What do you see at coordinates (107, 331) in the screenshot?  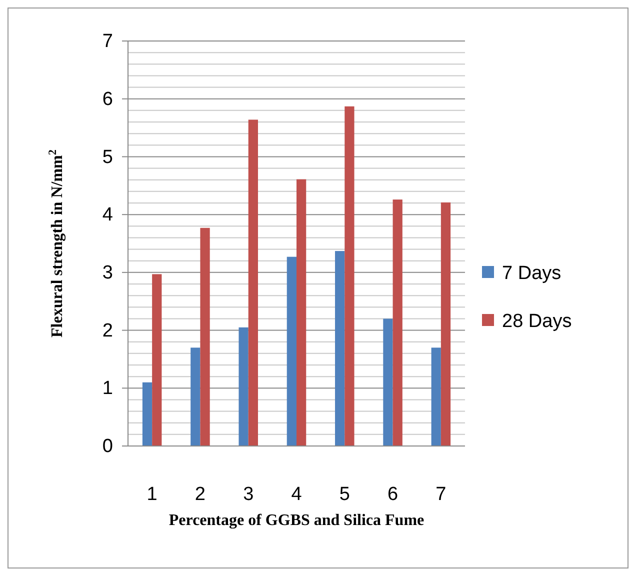 I see `y-tick-label: 2` at bounding box center [107, 331].